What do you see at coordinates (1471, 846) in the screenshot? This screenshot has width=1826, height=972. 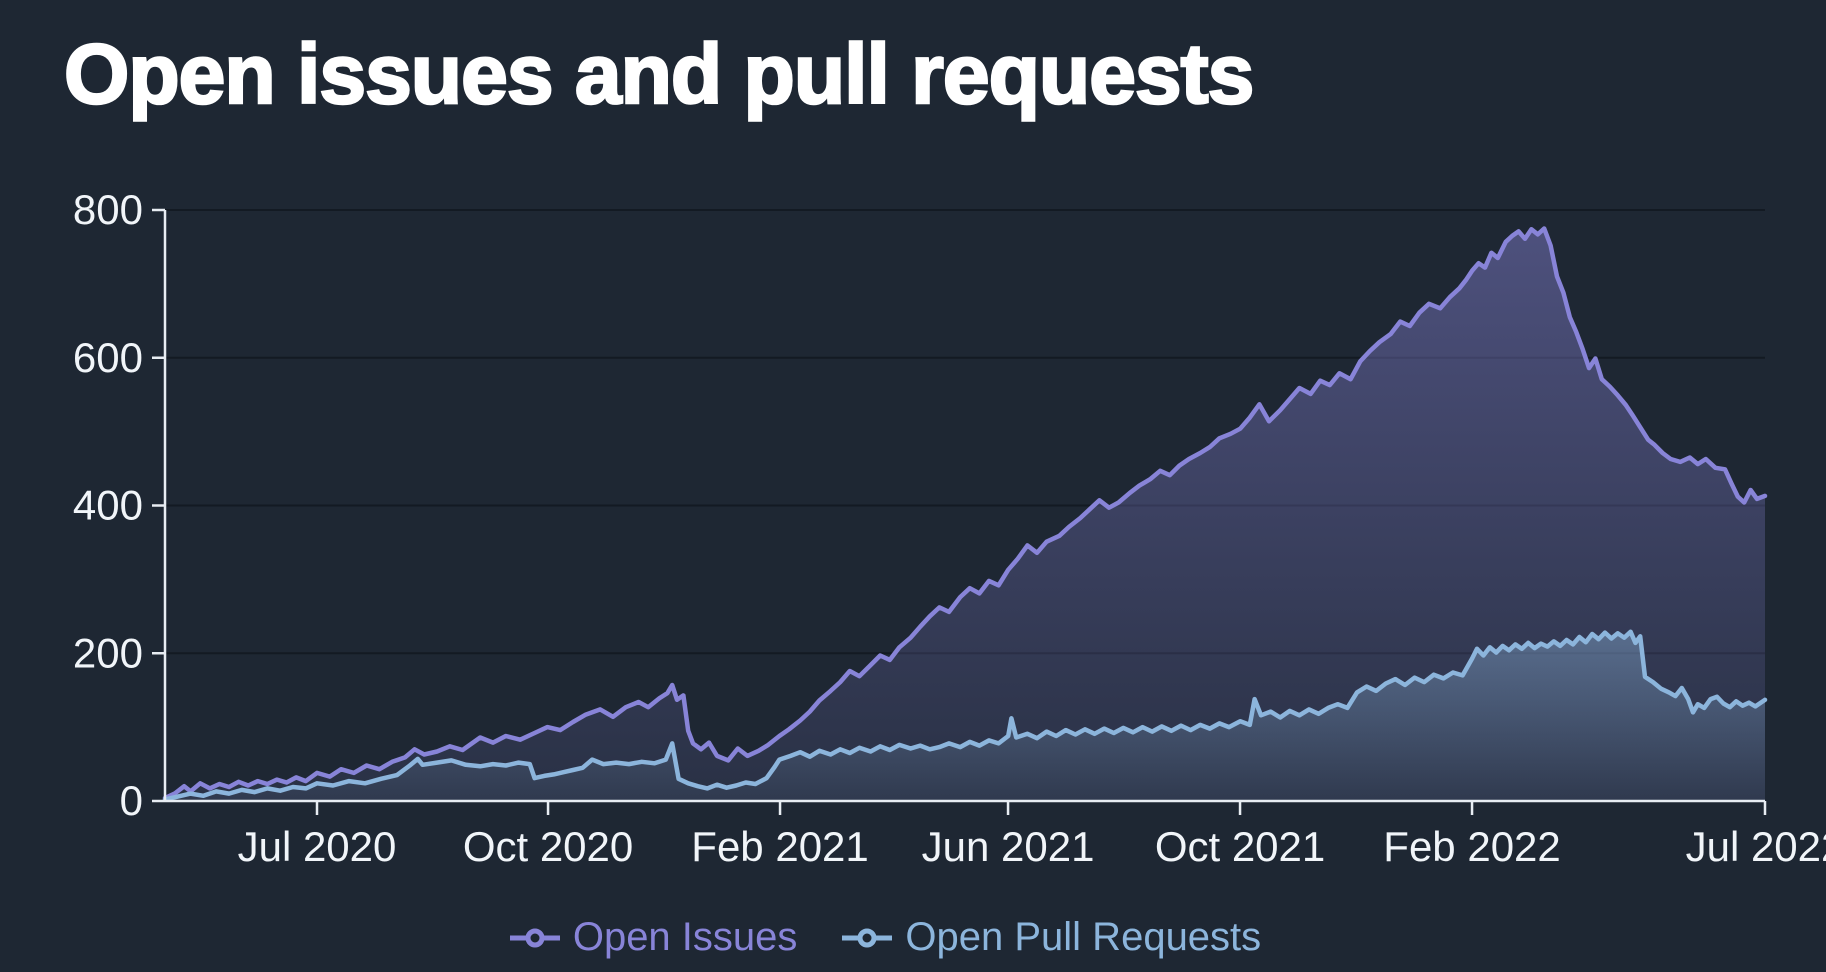 I see `x-axis-tick-label: Feb 2022` at bounding box center [1471, 846].